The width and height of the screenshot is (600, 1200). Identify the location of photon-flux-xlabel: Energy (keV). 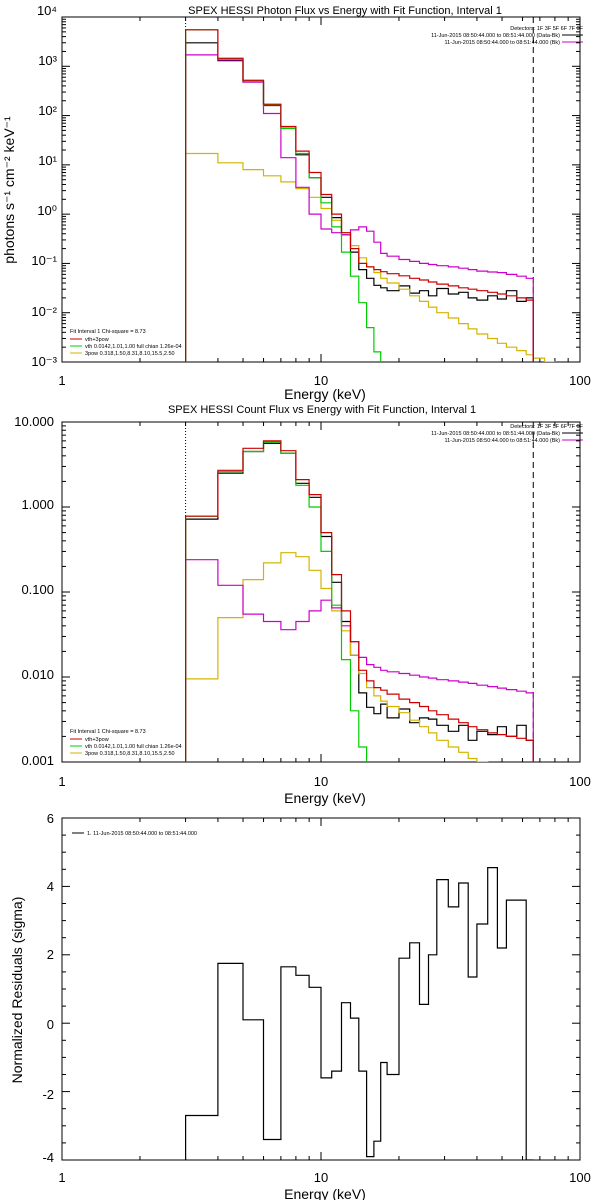
(325, 394).